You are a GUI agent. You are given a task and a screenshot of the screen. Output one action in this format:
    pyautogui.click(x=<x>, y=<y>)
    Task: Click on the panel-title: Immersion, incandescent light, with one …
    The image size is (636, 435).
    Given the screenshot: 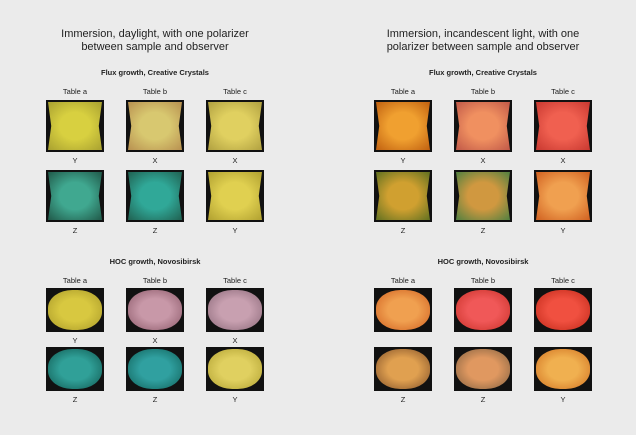 What is the action you would take?
    pyautogui.click(x=483, y=40)
    